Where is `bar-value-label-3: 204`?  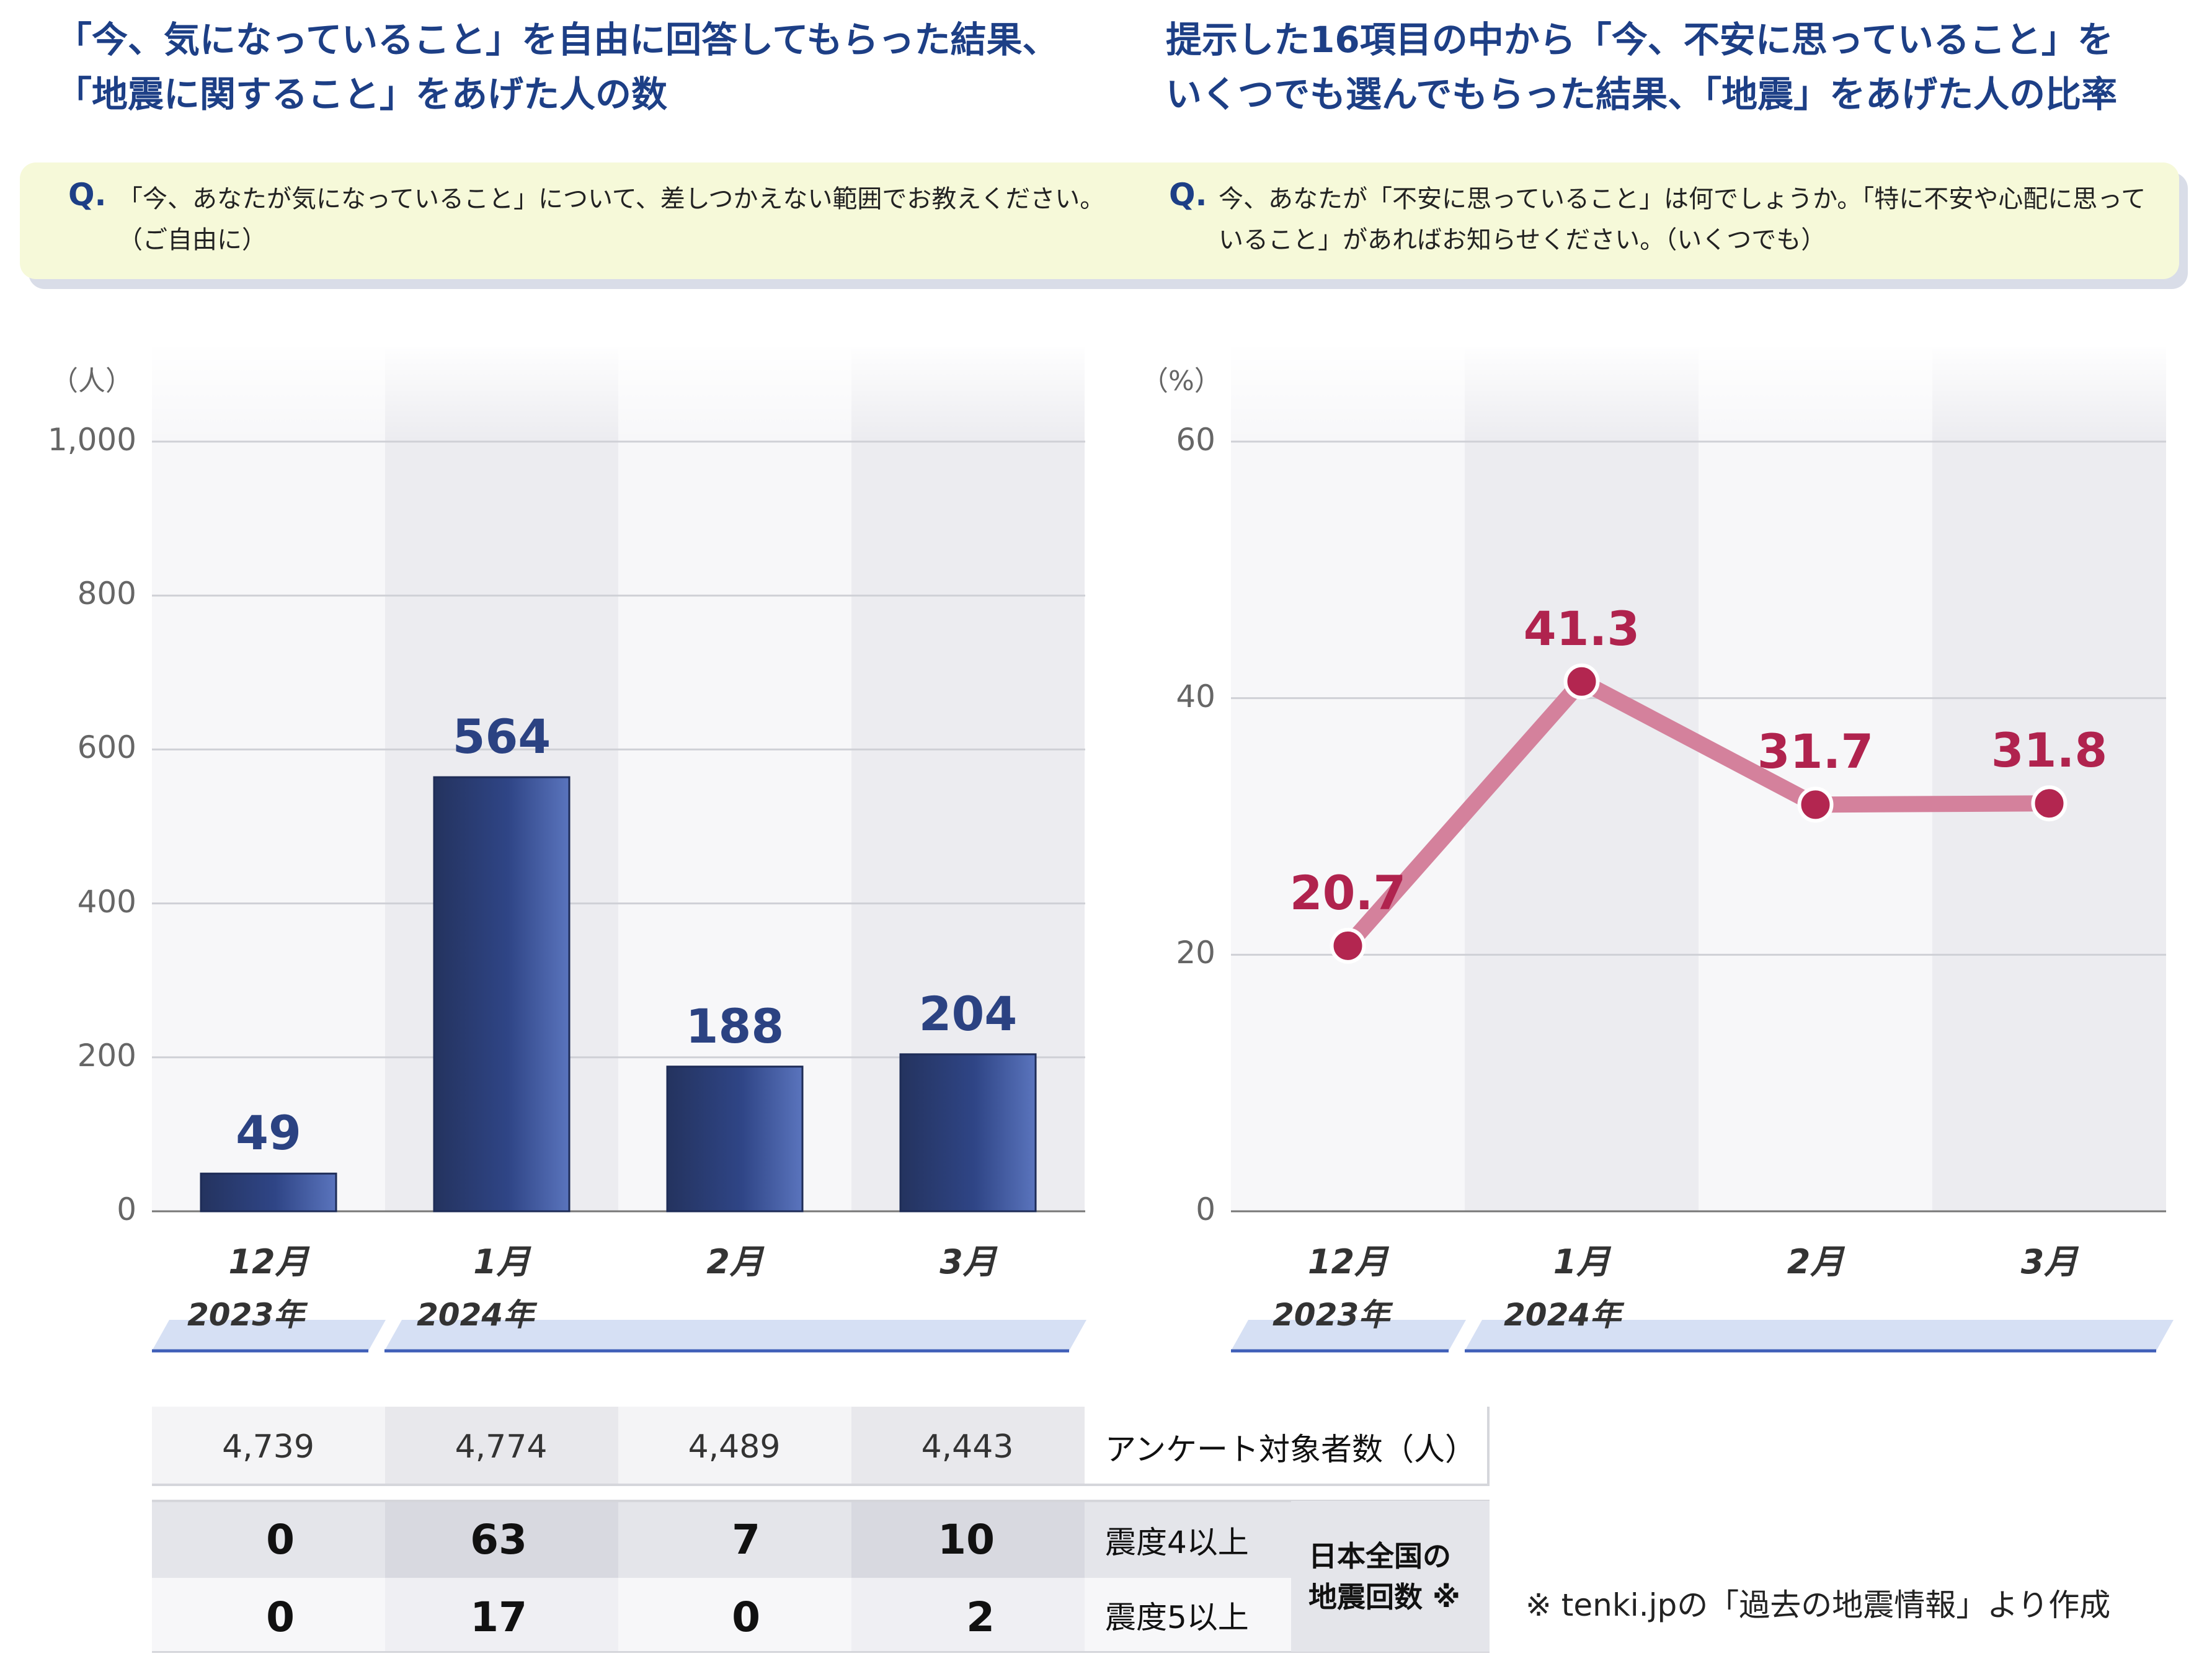 bar-value-label-3: 204 is located at coordinates (968, 1014).